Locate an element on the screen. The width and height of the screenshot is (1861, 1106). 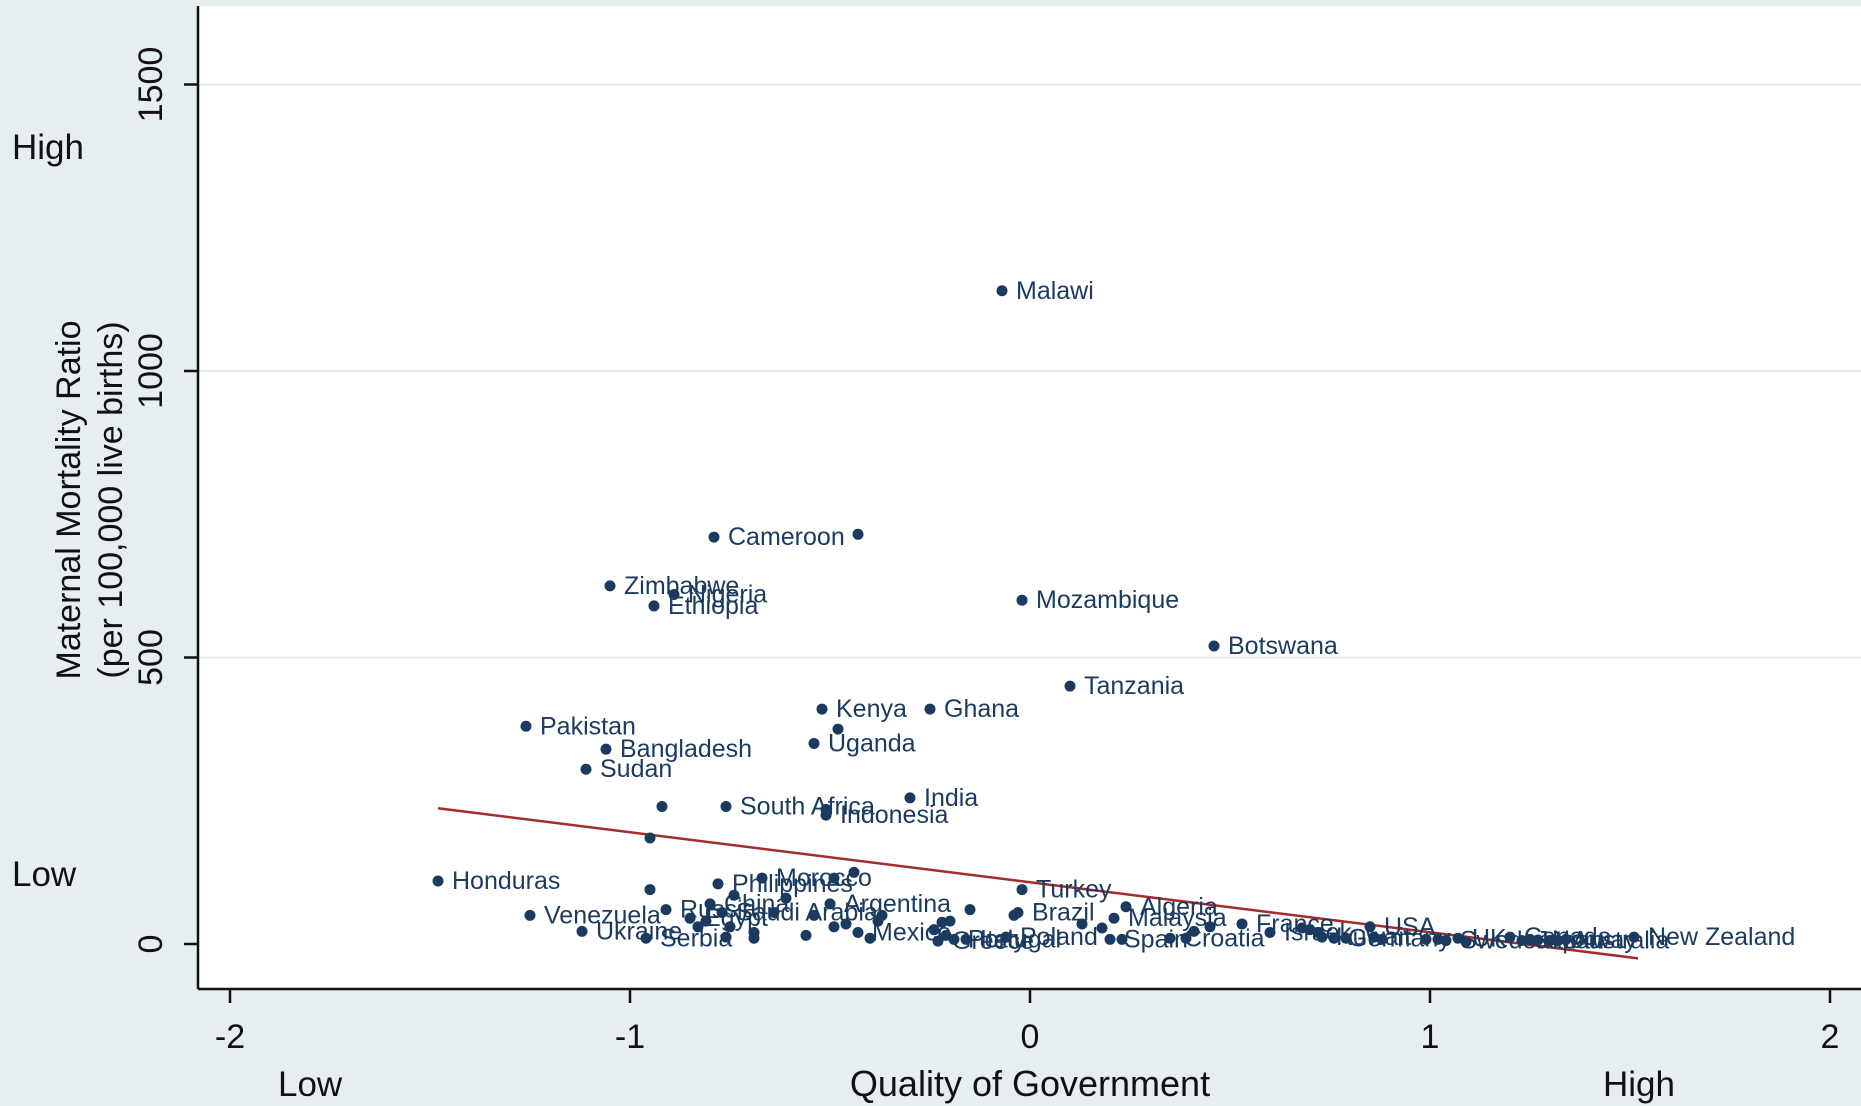
point-label: Australia is located at coordinates (1620, 941).